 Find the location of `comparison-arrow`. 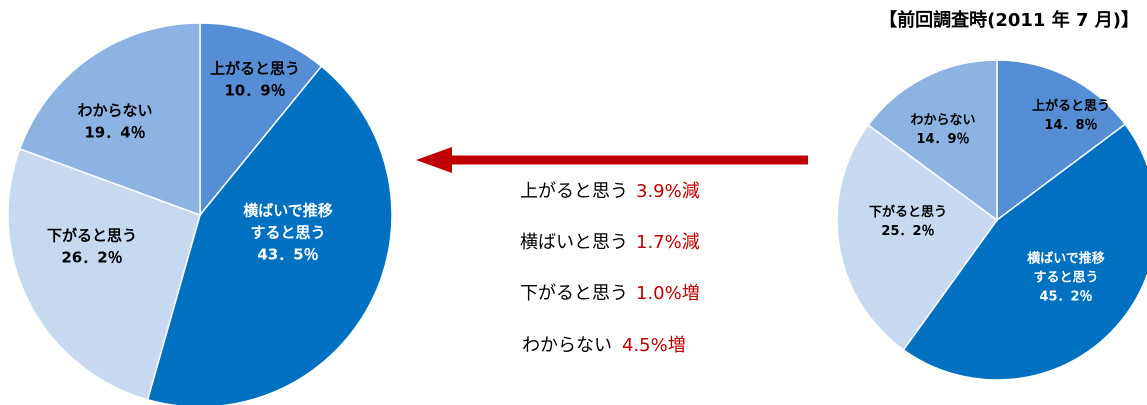

comparison-arrow is located at coordinates (612, 160).